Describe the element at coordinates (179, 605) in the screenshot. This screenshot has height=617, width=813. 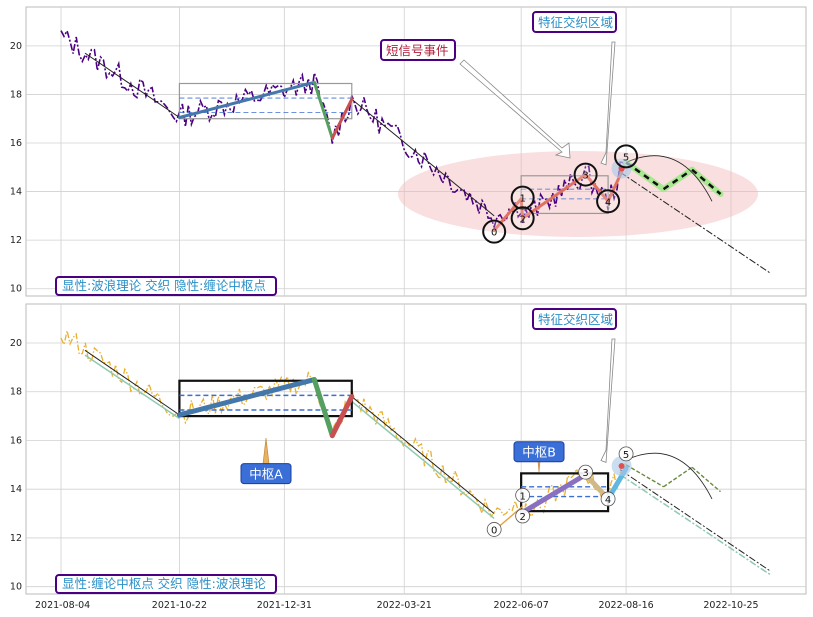
I see `x-tick-label: 2021-10-22` at that location.